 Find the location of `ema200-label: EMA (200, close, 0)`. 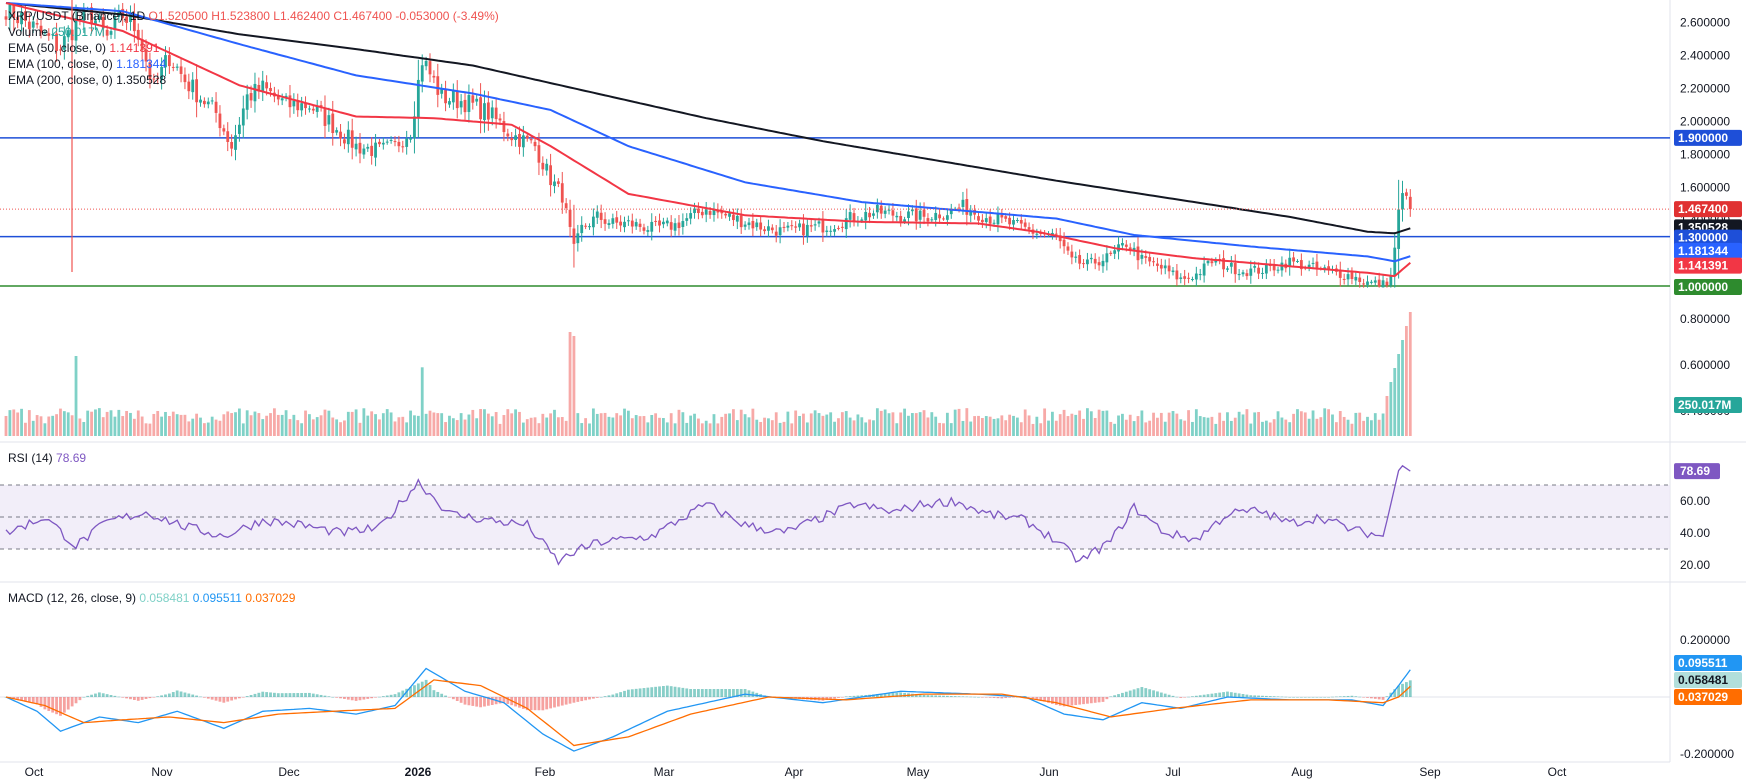

ema200-label: EMA (200, close, 0) is located at coordinates (60, 80).